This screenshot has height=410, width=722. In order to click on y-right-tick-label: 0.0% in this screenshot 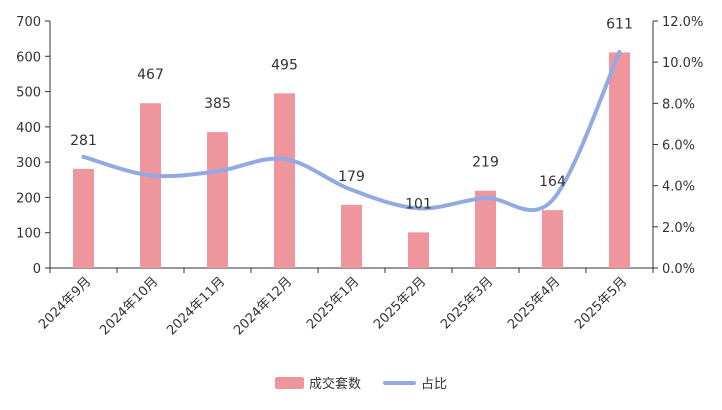, I will do `click(678, 269)`.